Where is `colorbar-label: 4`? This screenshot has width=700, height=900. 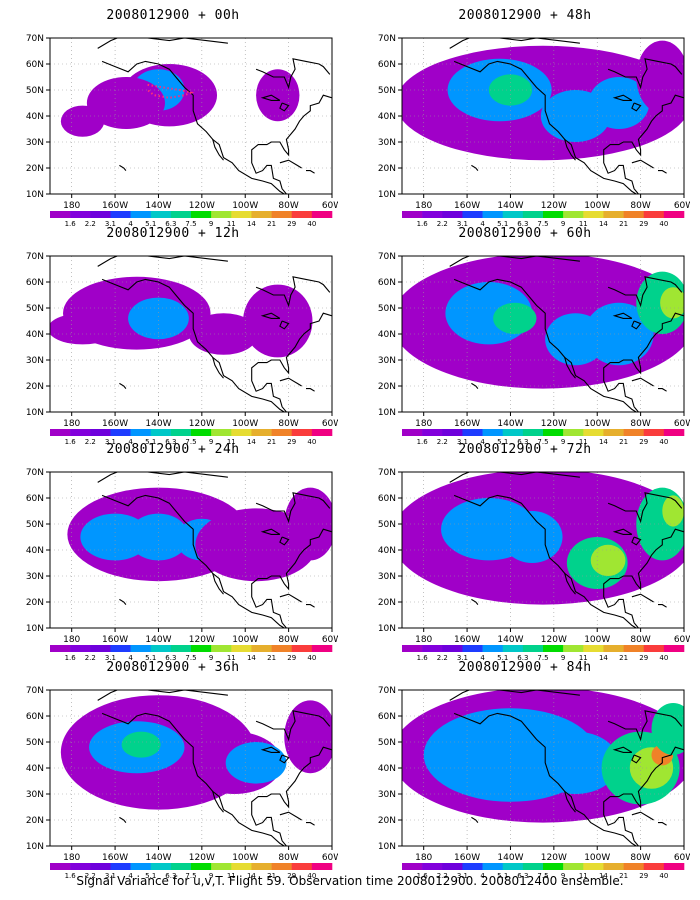 colorbar-label: 4 is located at coordinates (482, 658).